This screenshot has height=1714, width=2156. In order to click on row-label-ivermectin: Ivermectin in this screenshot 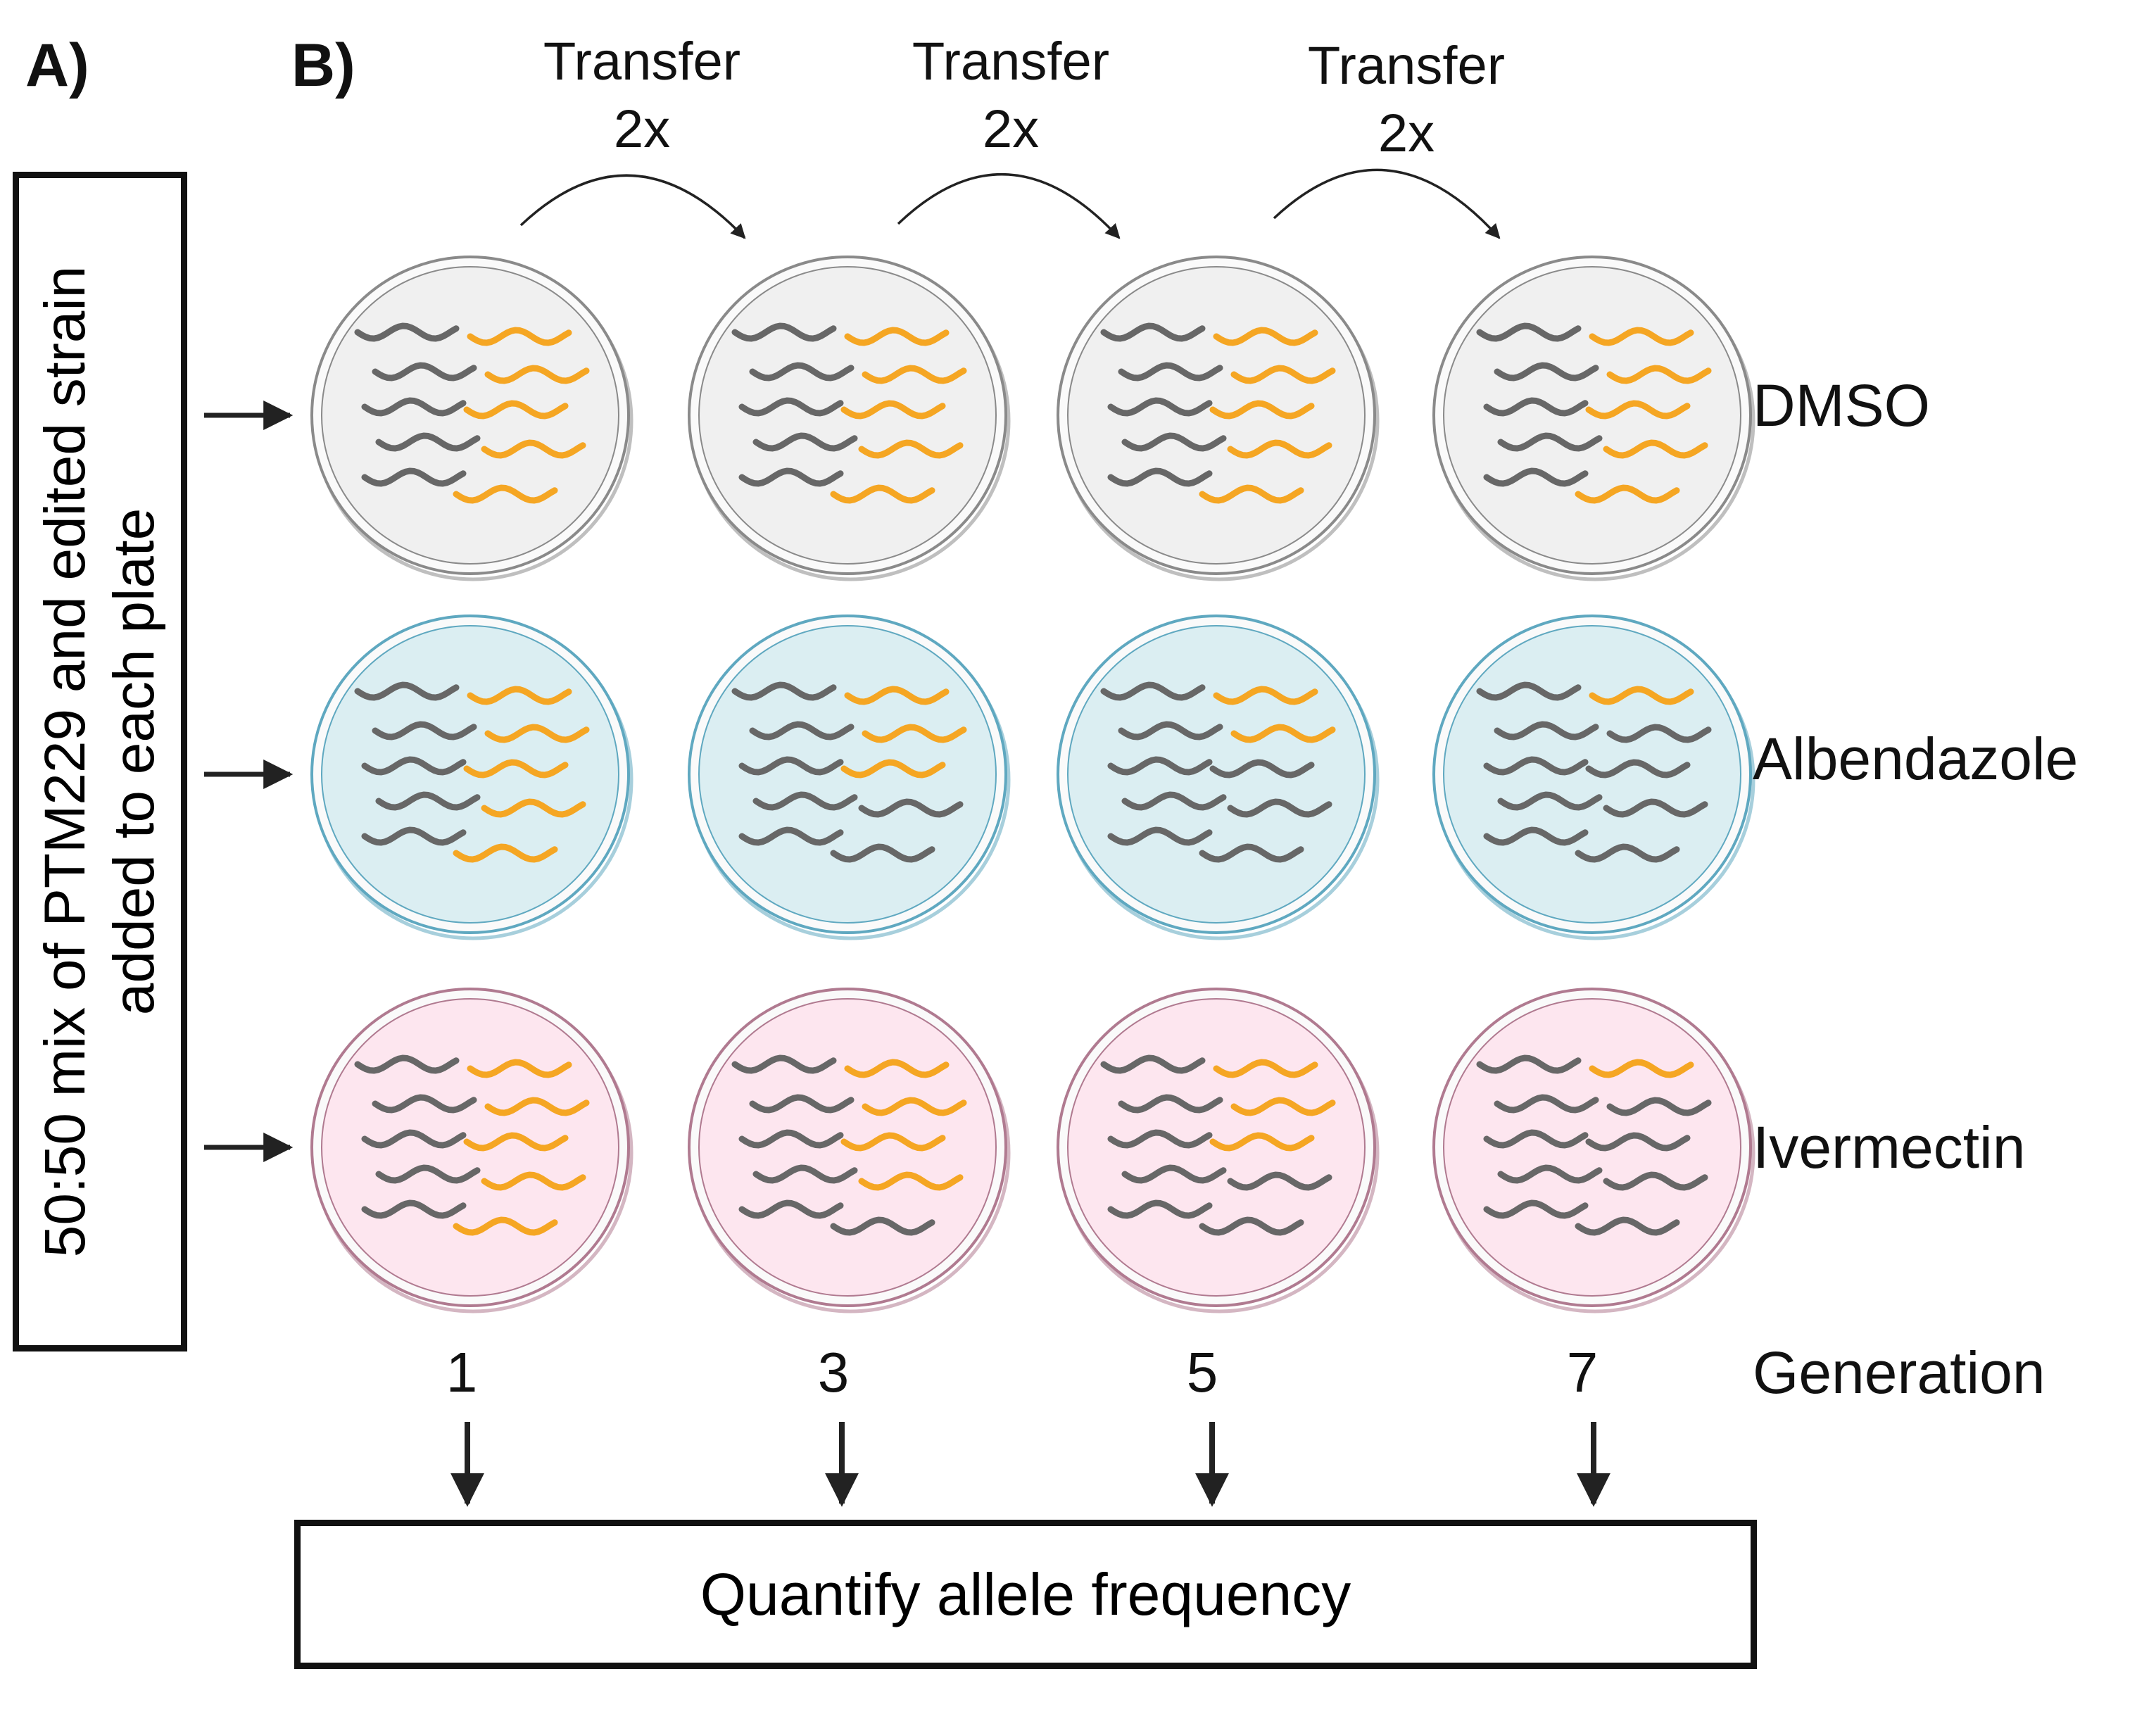, I will do `click(1889, 1147)`.